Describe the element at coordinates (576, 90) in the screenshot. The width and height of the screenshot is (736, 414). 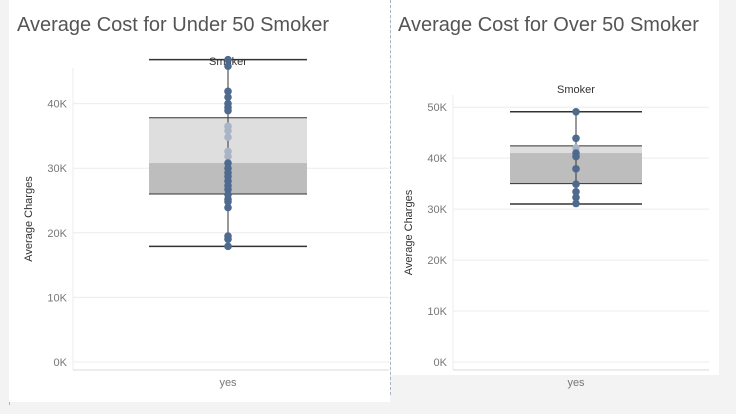
I see `column-header-label: Smoker` at that location.